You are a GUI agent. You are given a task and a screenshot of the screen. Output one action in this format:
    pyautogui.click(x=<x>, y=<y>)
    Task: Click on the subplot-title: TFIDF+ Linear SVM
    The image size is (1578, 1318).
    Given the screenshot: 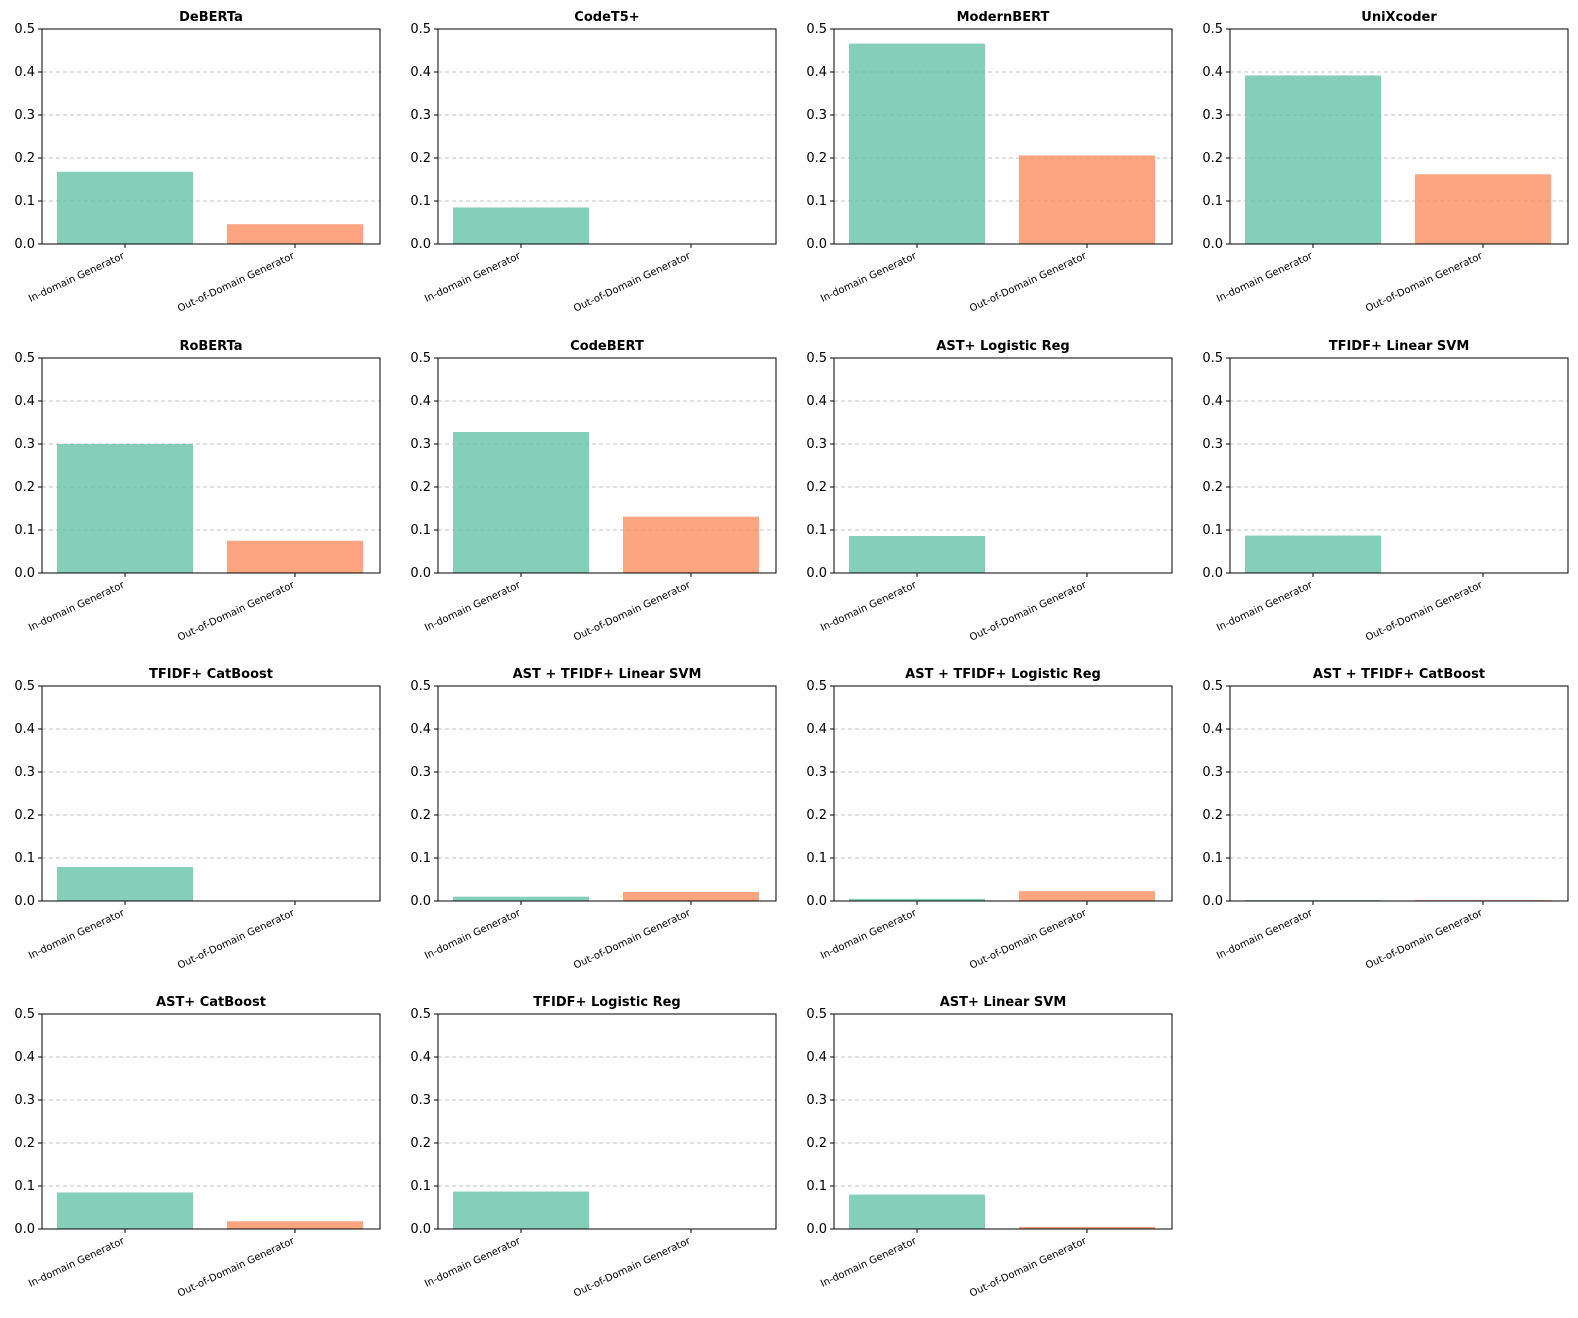 What is the action you would take?
    pyautogui.click(x=1399, y=346)
    